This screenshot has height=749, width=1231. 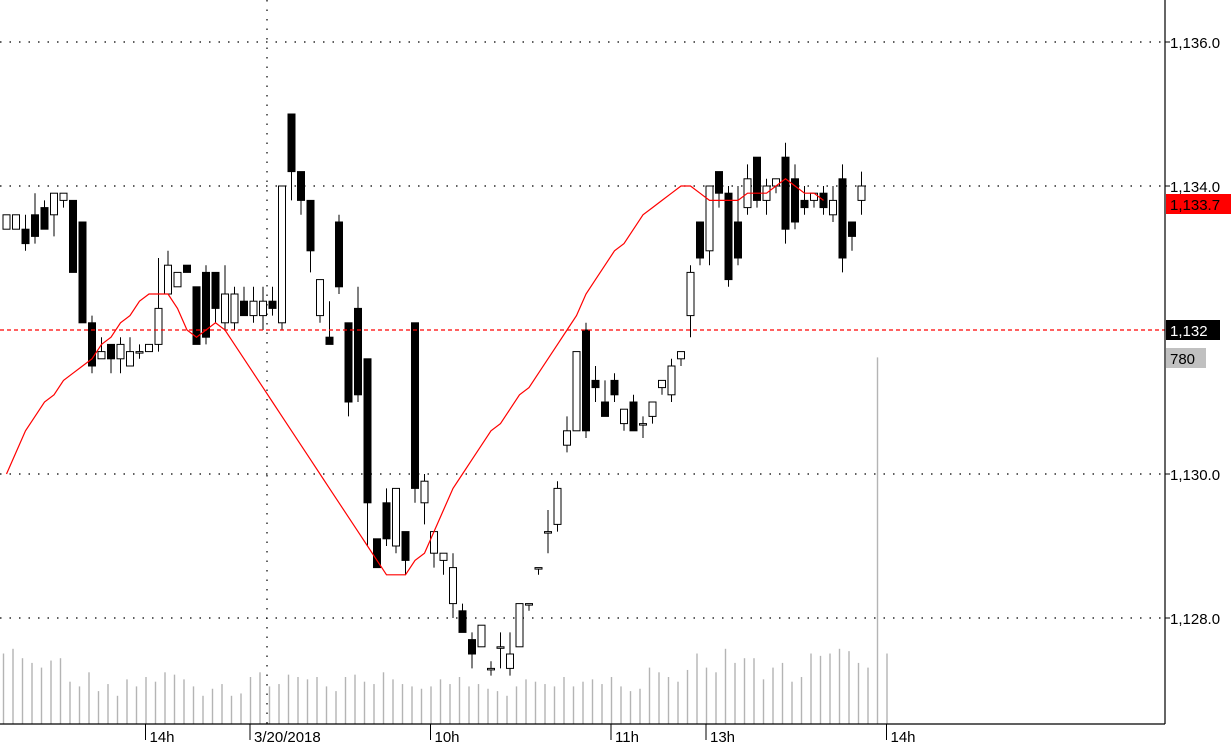 I want to click on x-tick-label: 11h, so click(x=627, y=736).